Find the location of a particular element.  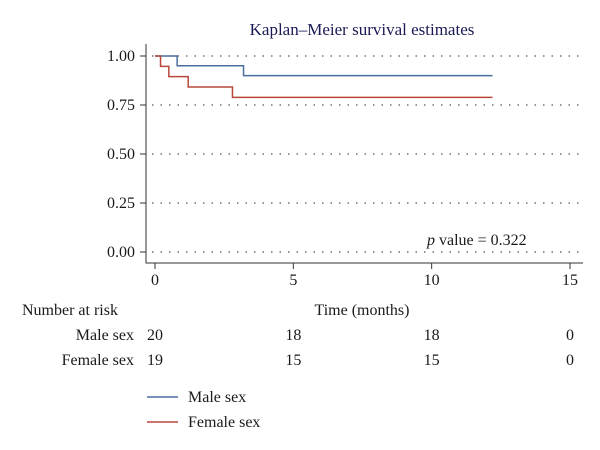

risk-row-label-male-sex: Male sex is located at coordinates (105, 335).